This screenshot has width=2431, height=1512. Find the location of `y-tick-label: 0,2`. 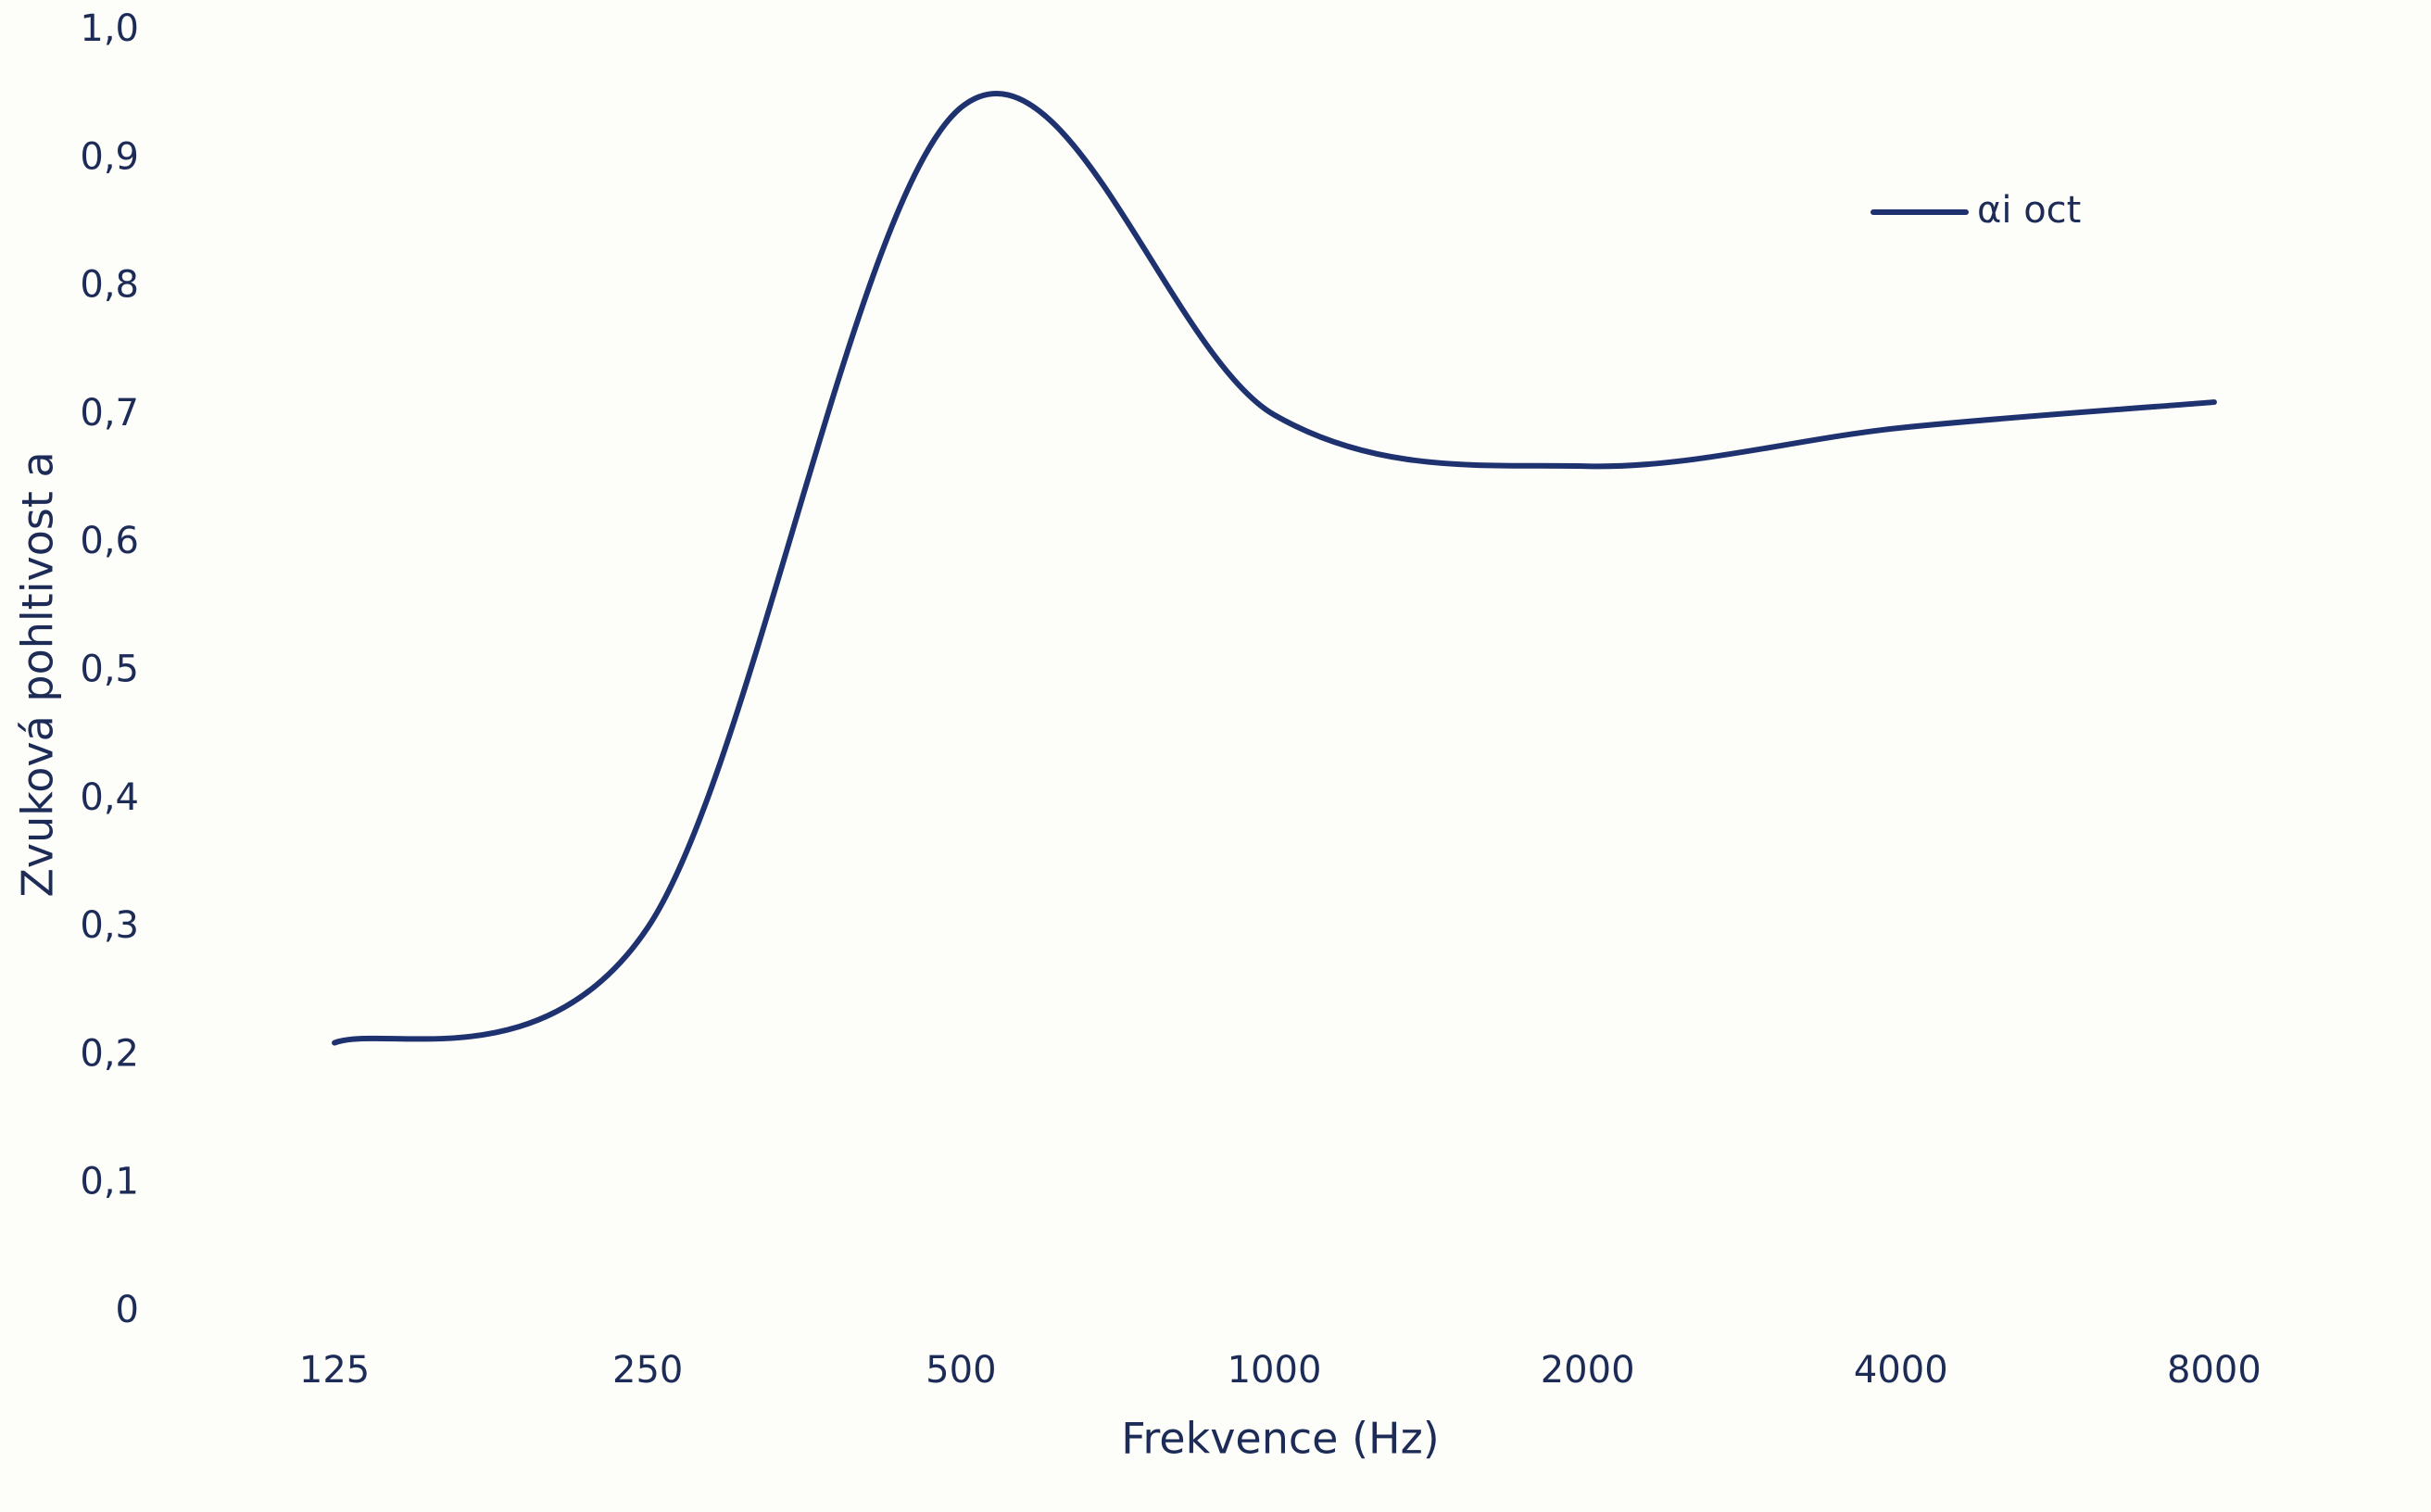

y-tick-label: 0,2 is located at coordinates (109, 1053).